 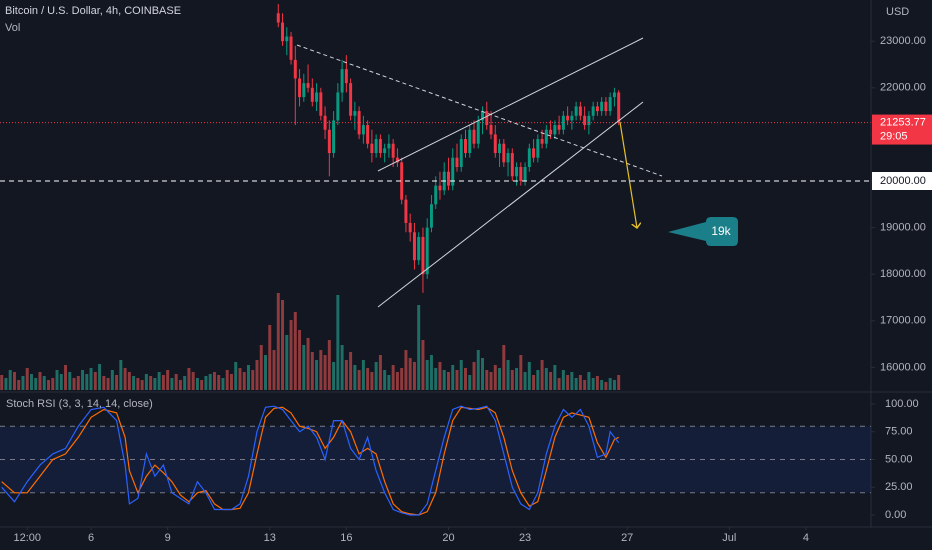 What do you see at coordinates (703, 231) in the screenshot?
I see `callout` at bounding box center [703, 231].